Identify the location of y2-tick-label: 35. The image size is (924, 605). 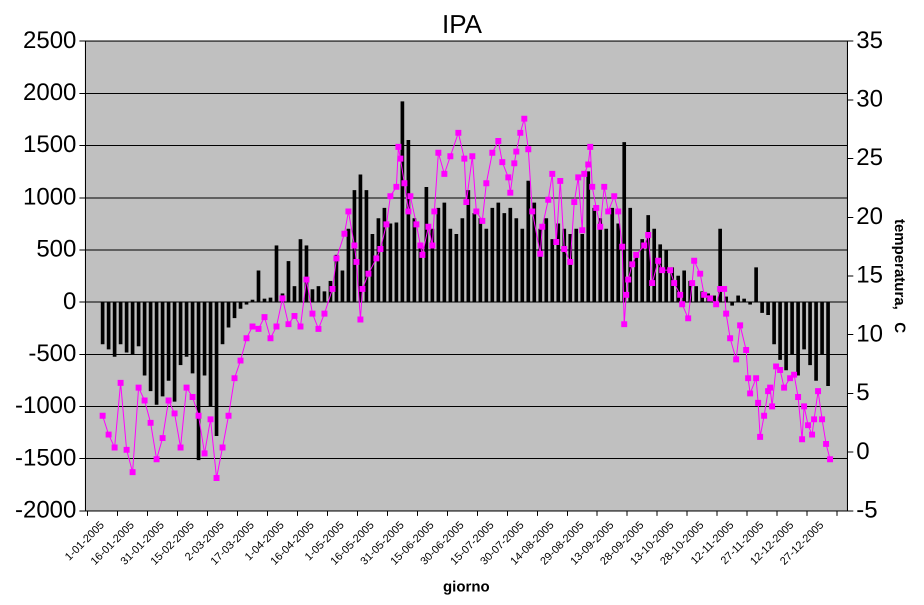
(870, 40).